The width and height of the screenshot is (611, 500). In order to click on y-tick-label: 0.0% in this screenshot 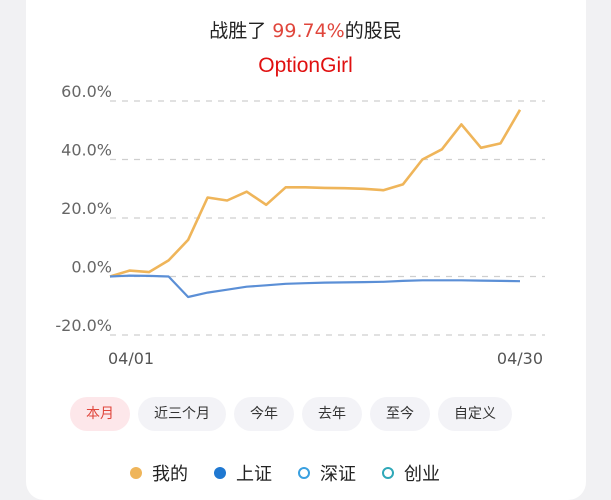, I will do `click(91, 267)`.